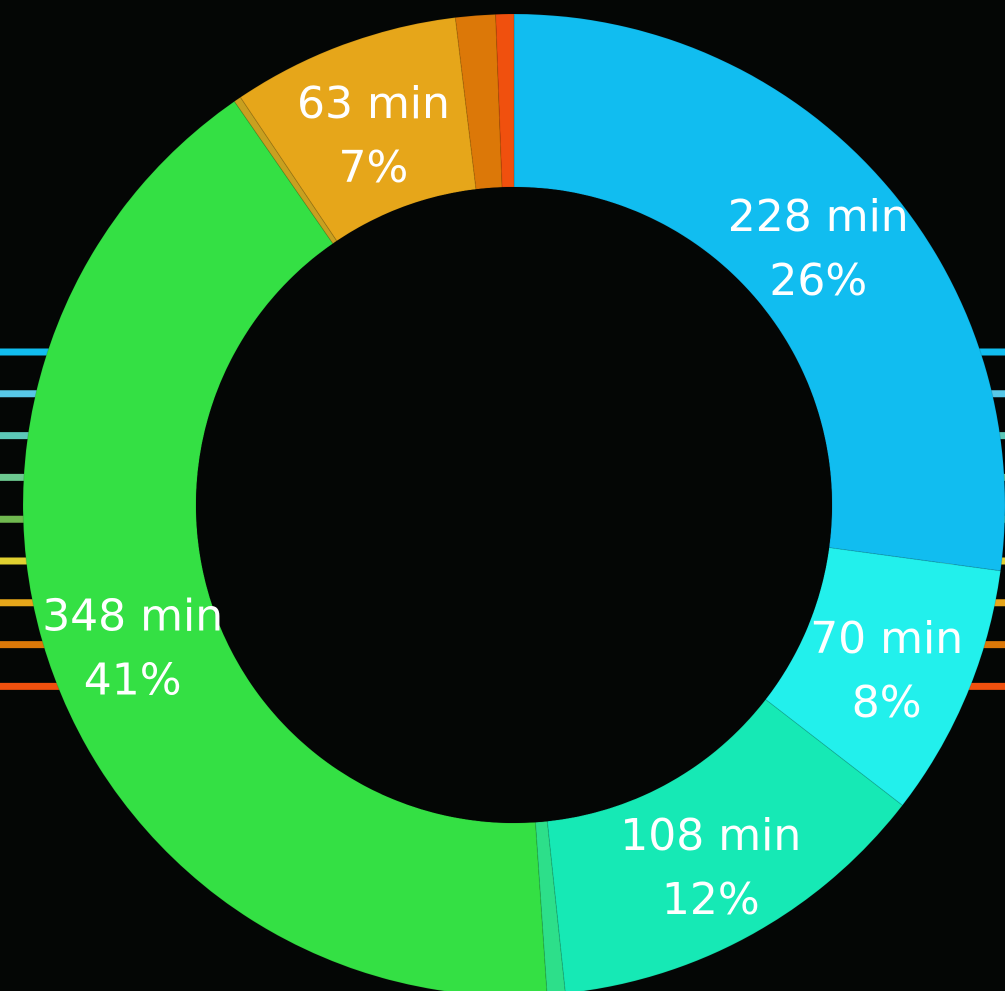 This screenshot has width=1005, height=991. Describe the element at coordinates (818, 216) in the screenshot. I see `slice-value-label-0: 228 min` at that location.